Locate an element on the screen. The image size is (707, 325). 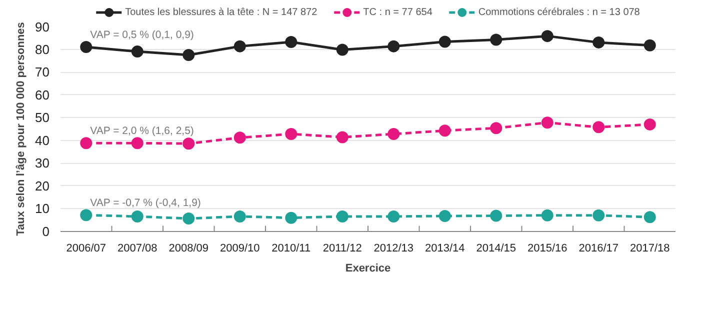
x-tick-label: 2017/18 is located at coordinates (650, 248).